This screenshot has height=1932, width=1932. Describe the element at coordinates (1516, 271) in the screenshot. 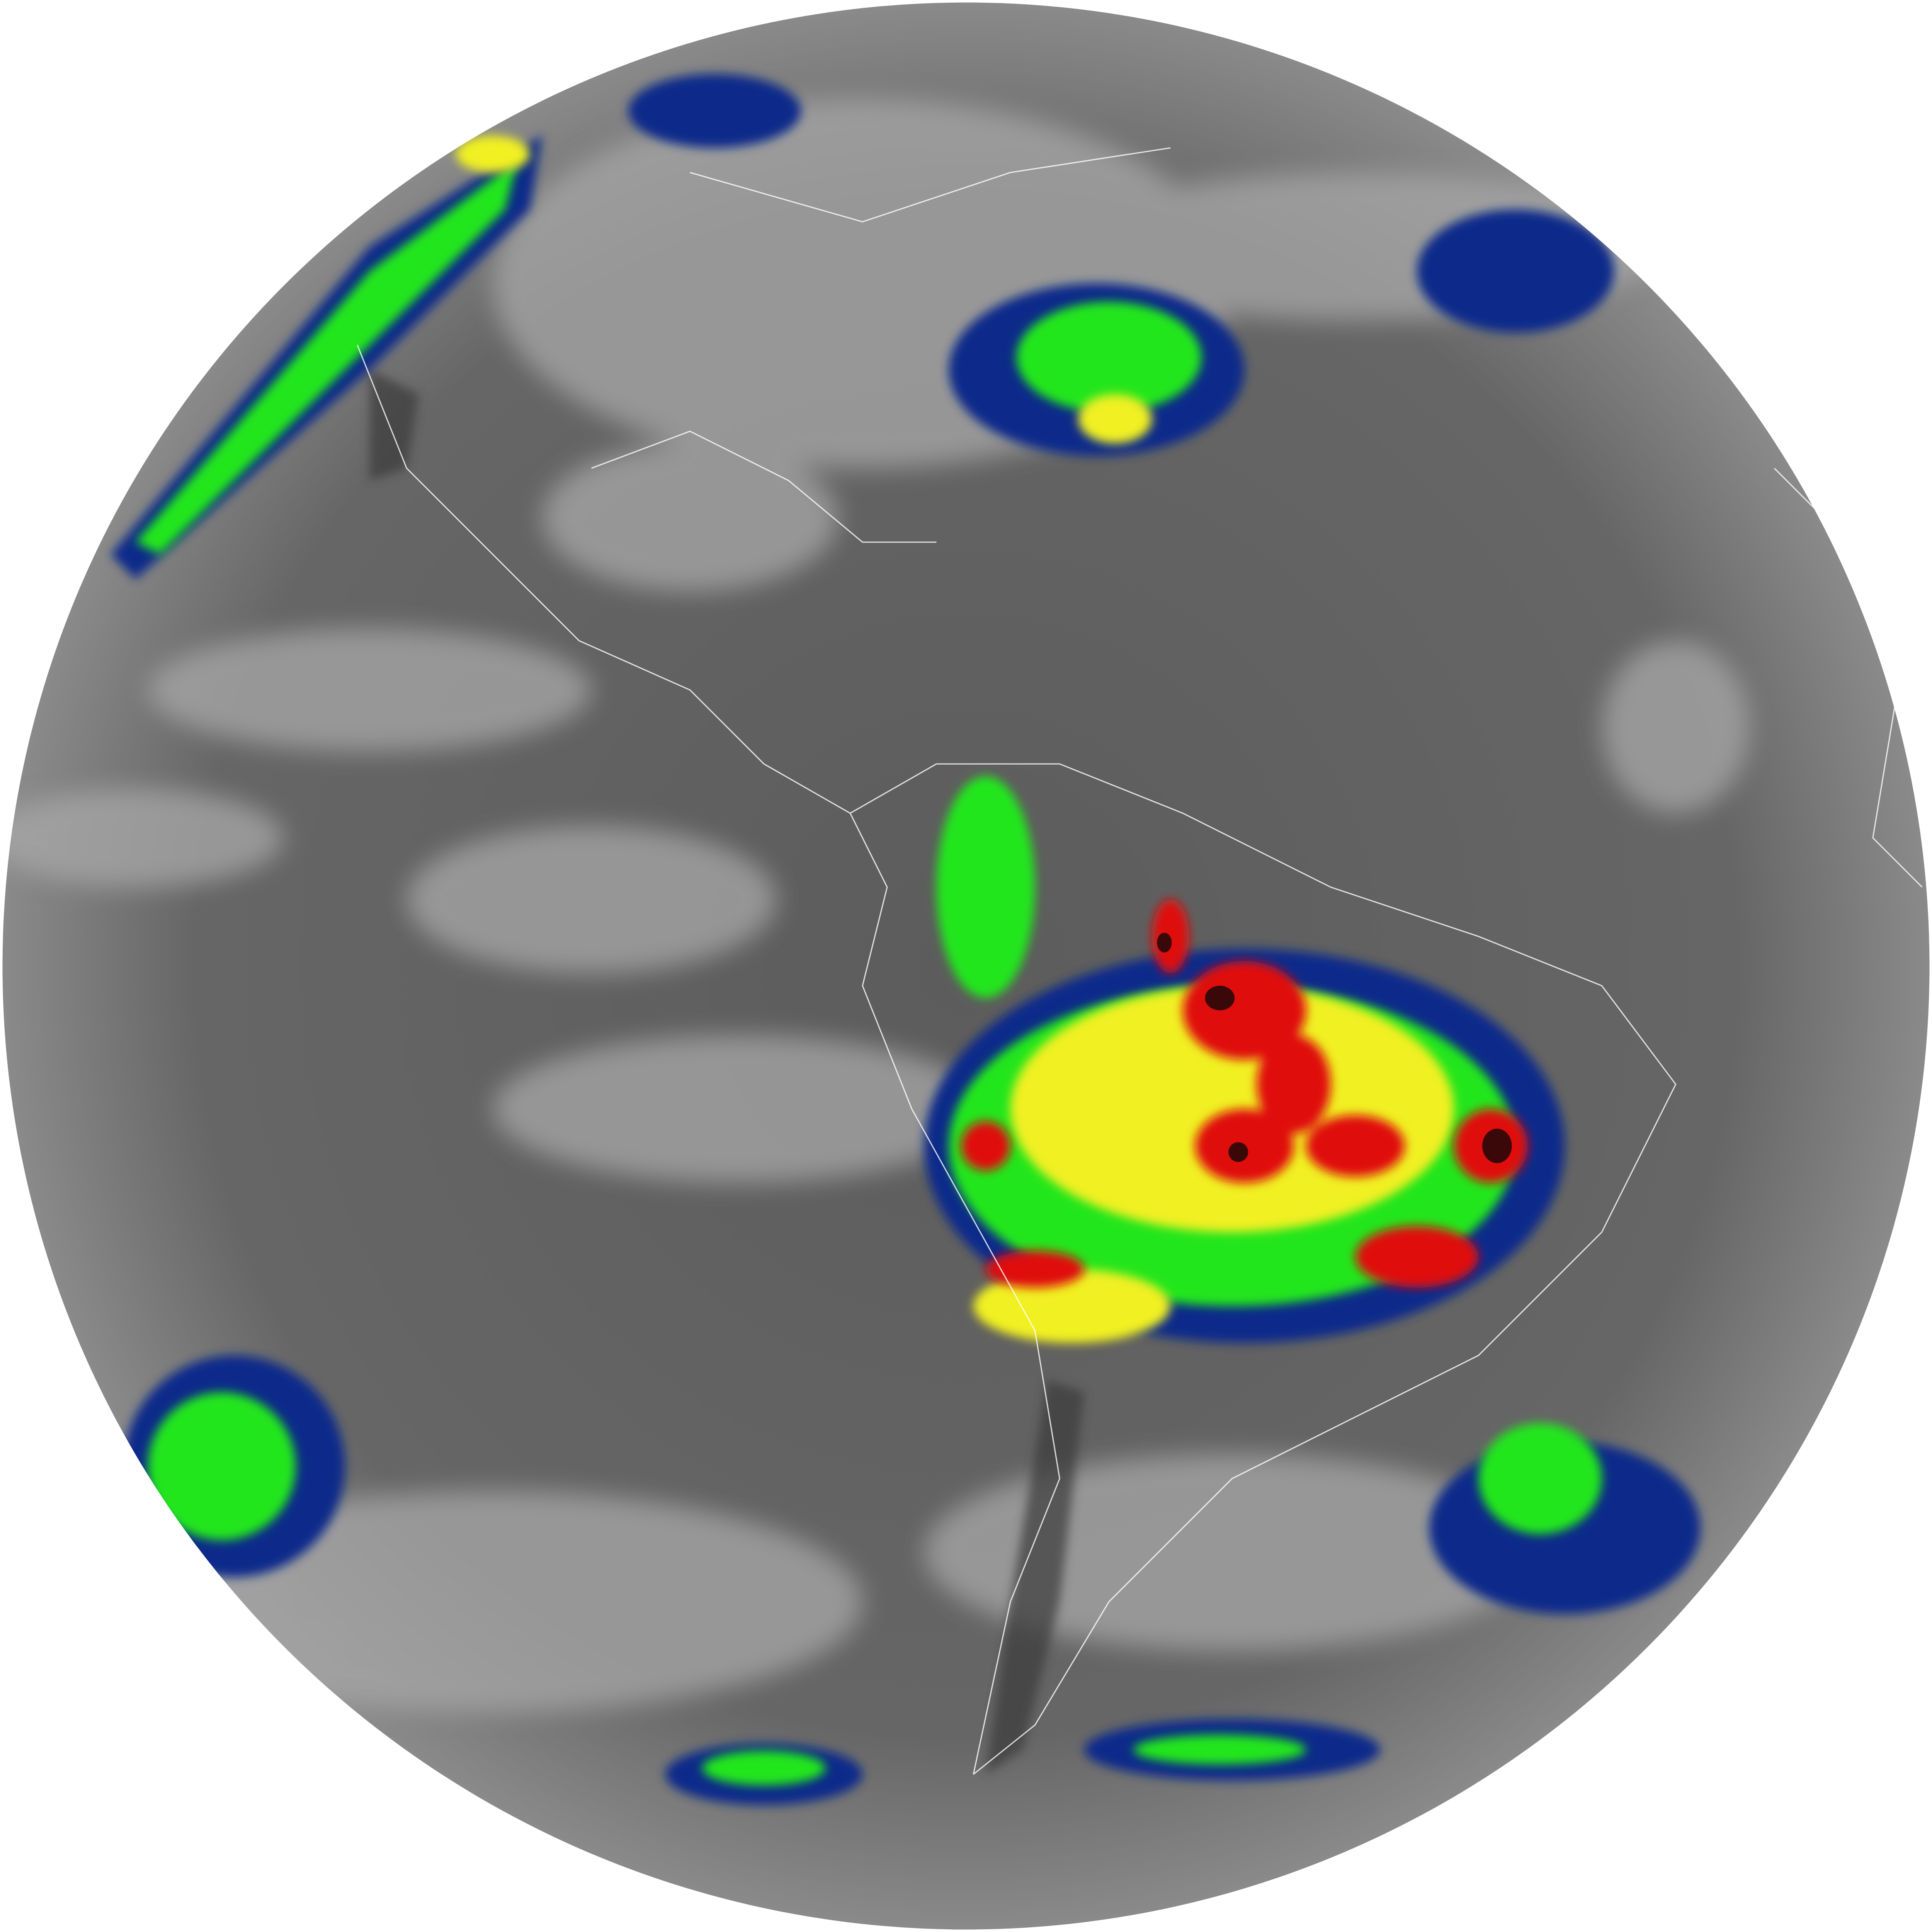

I see `storm-northeast` at that location.